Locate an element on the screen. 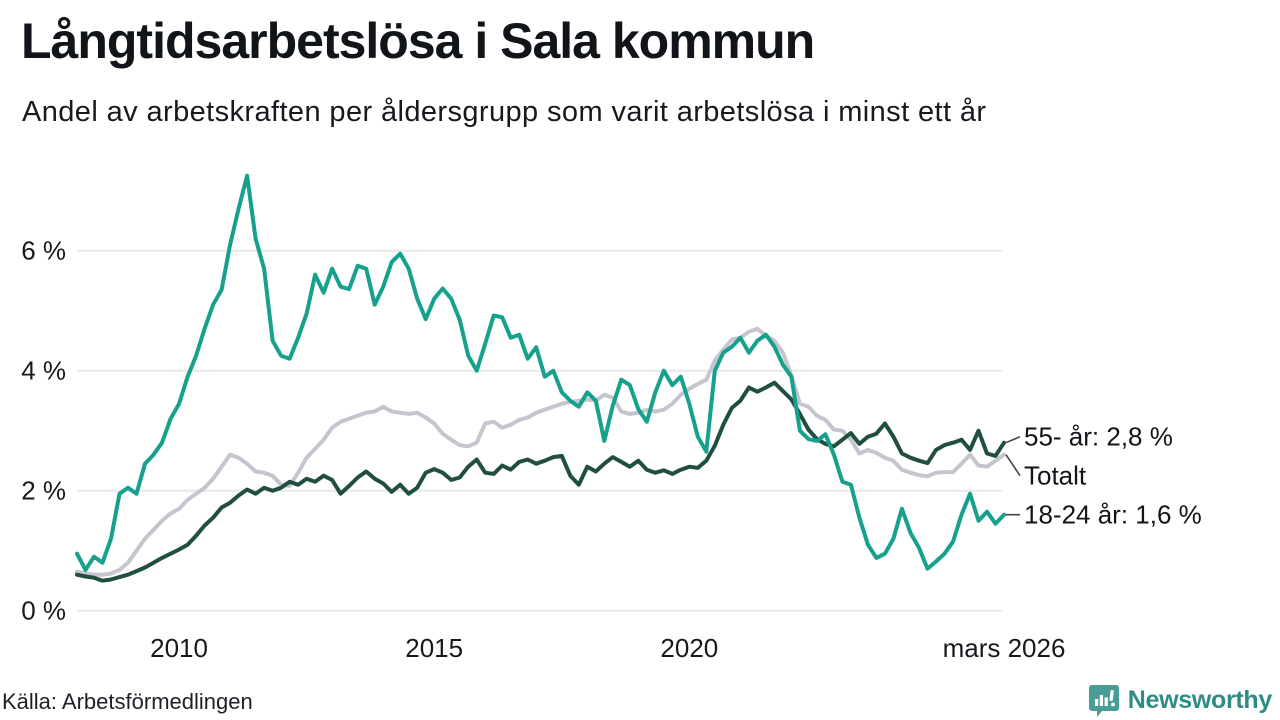  brand-name: Newsworthy is located at coordinates (1200, 699).